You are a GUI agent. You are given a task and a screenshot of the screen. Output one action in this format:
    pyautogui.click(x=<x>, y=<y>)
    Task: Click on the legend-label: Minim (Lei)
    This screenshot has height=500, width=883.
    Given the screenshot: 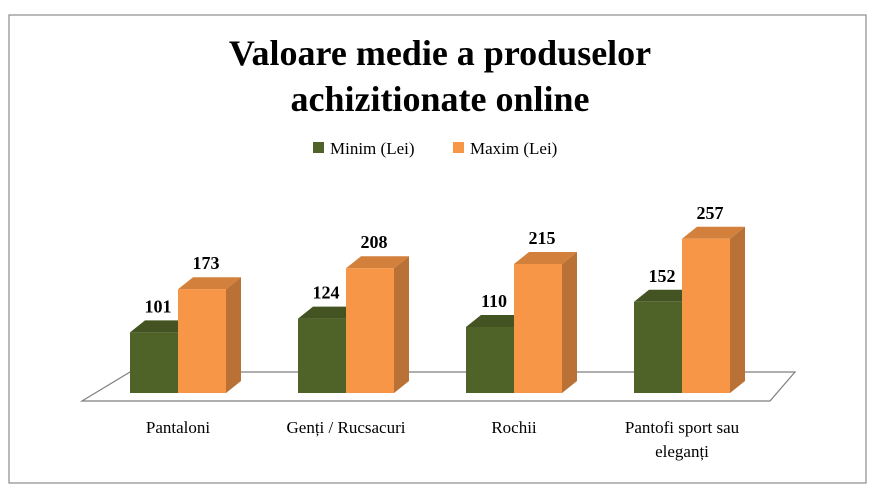 What is the action you would take?
    pyautogui.click(x=372, y=148)
    